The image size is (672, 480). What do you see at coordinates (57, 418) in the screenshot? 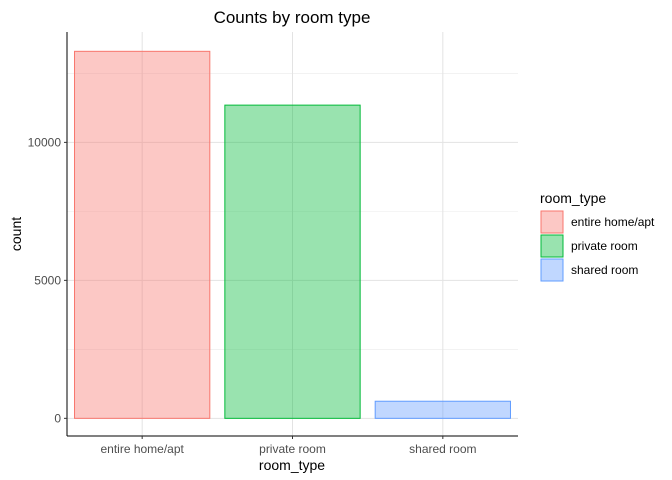
I see `y-tick-label: 0` at bounding box center [57, 418].